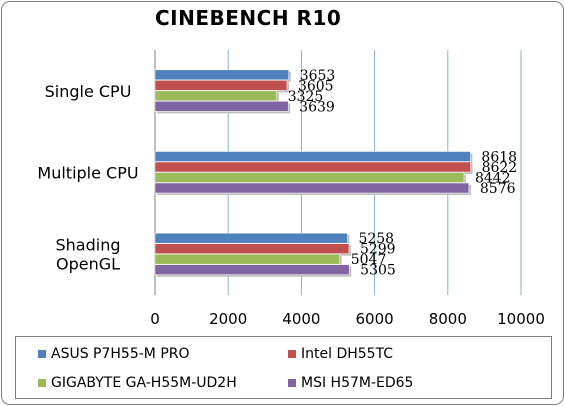 The height and width of the screenshot is (406, 565). What do you see at coordinates (378, 271) in the screenshot?
I see `data-label: 5305` at bounding box center [378, 271].